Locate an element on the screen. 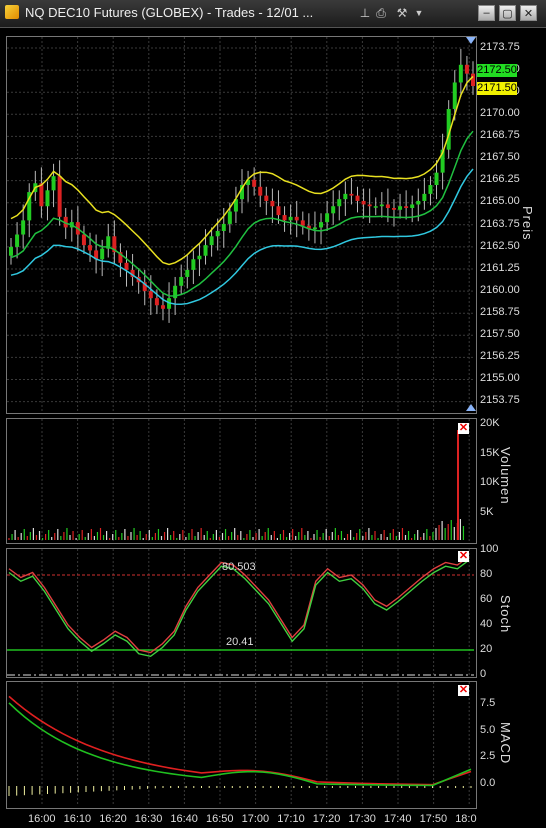  maximize-icon: ▢ is located at coordinates (507, 13).